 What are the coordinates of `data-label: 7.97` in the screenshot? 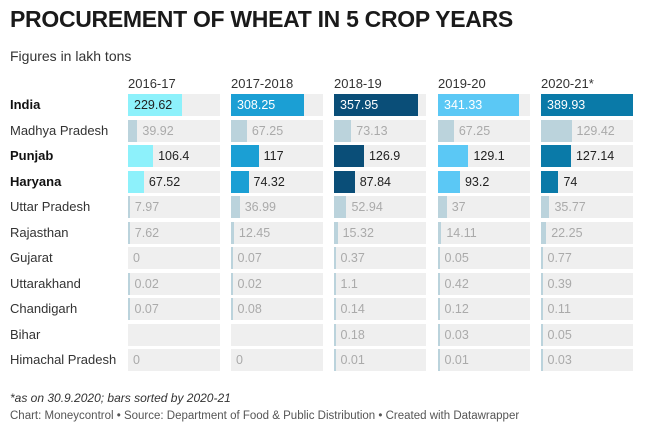 It's located at (147, 207).